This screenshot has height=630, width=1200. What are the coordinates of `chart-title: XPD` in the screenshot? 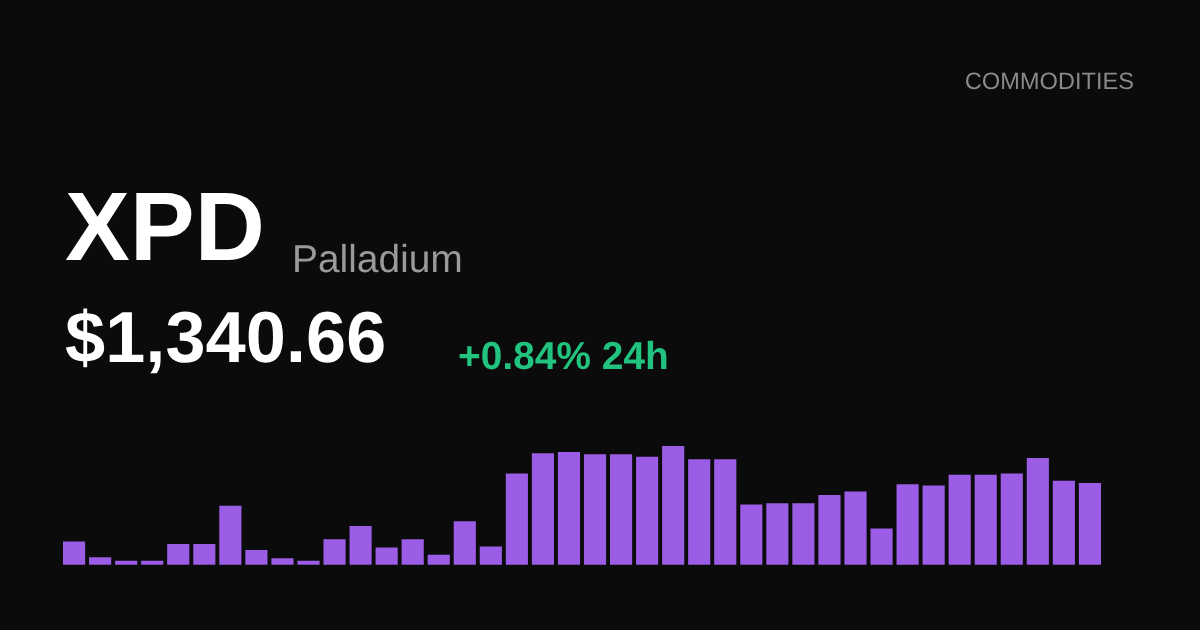 It's located at (163, 226).